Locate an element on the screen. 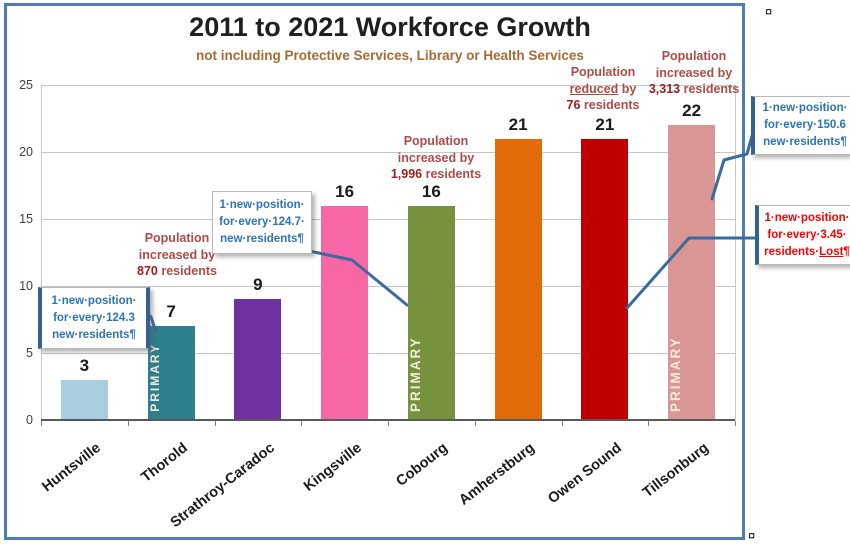  annotation-thorold: Population increased by 870 residents is located at coordinates (177, 255).